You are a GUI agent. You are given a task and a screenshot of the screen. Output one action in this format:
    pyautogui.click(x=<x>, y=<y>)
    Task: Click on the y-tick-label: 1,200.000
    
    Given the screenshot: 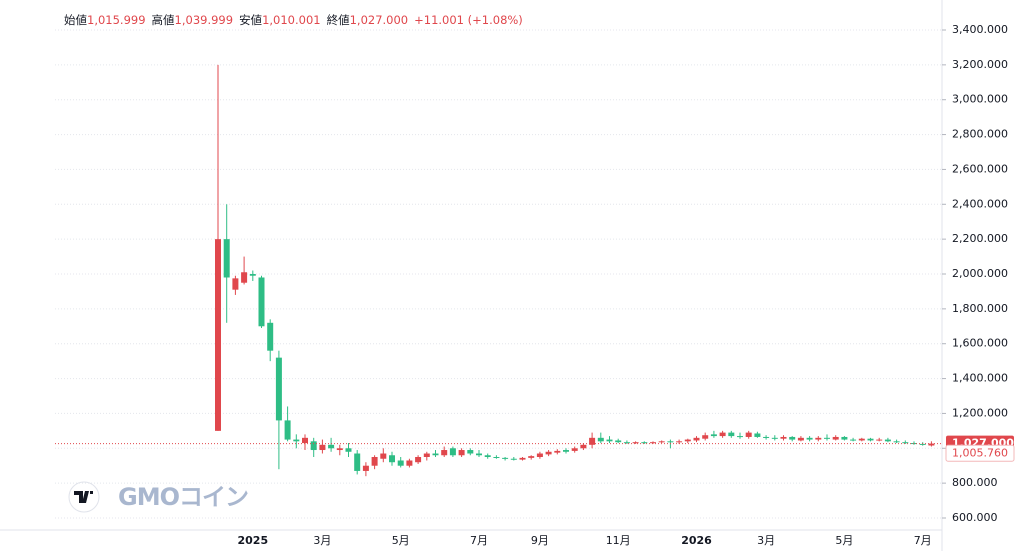 What is the action you would take?
    pyautogui.click(x=980, y=412)
    